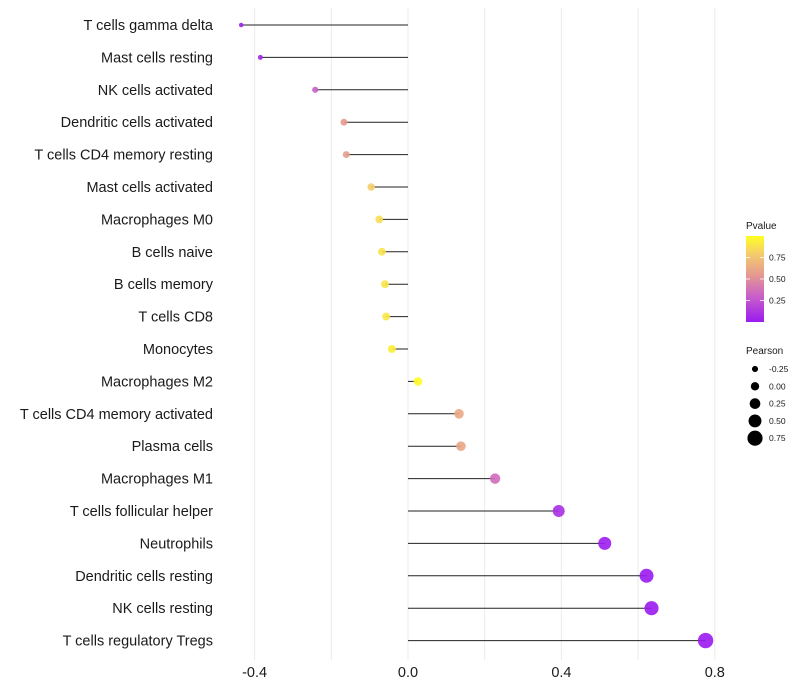 The image size is (800, 700). Describe the element at coordinates (777, 404) in the screenshot. I see `size-legend-label: 0.25` at that location.